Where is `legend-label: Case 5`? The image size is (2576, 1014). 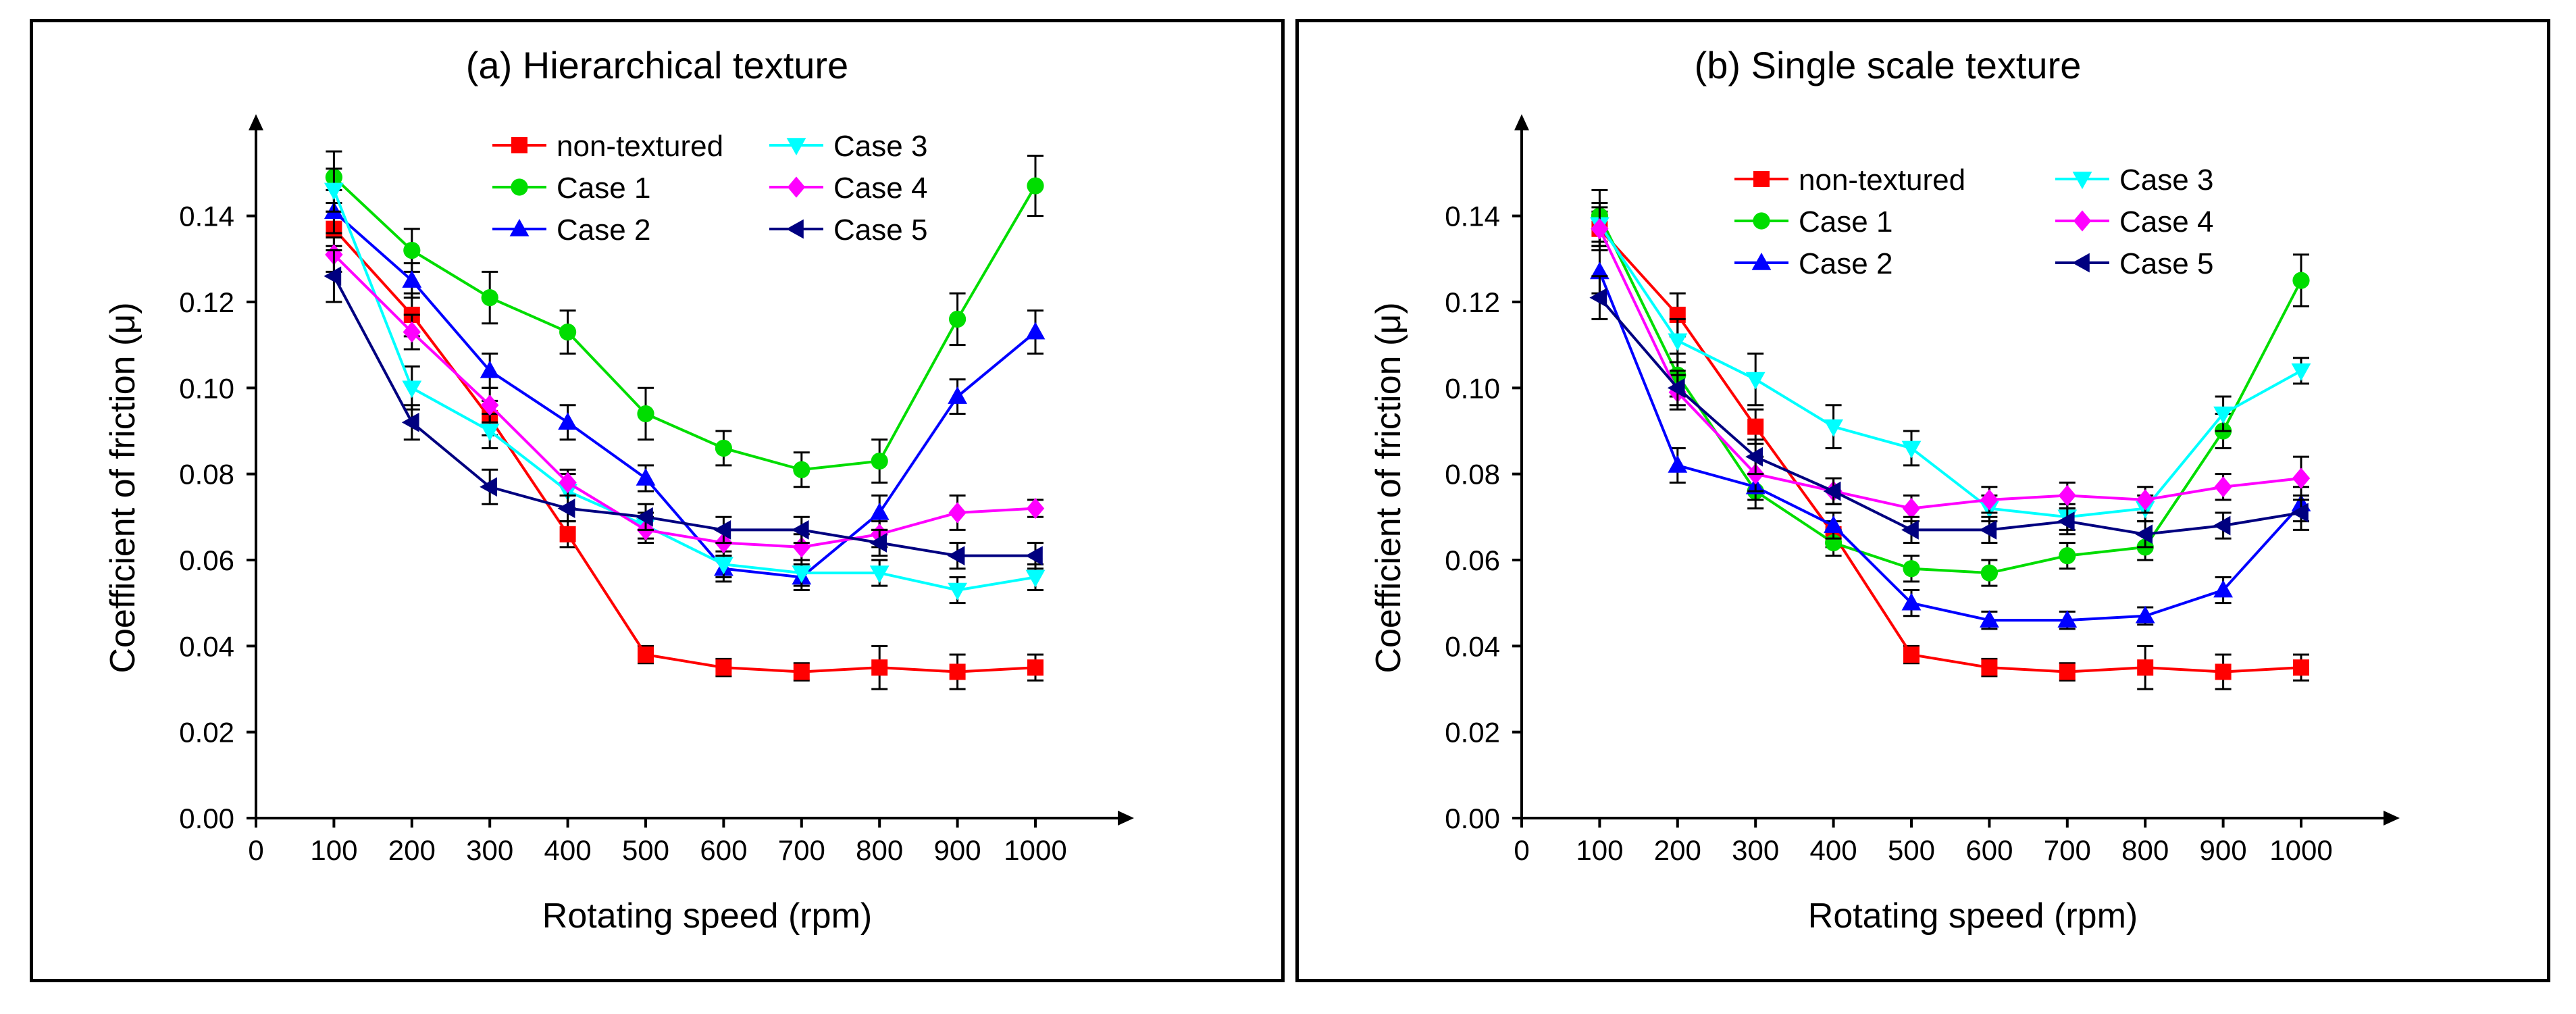 legend-label: Case 5 is located at coordinates (2166, 263).